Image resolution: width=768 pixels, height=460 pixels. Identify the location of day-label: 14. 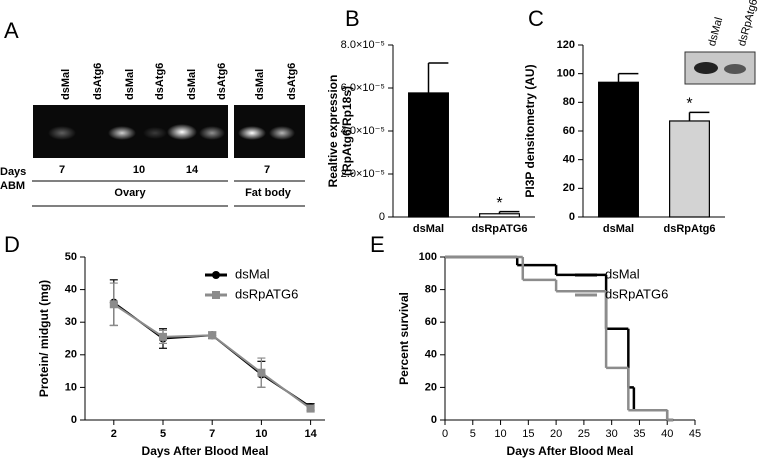
(192, 170).